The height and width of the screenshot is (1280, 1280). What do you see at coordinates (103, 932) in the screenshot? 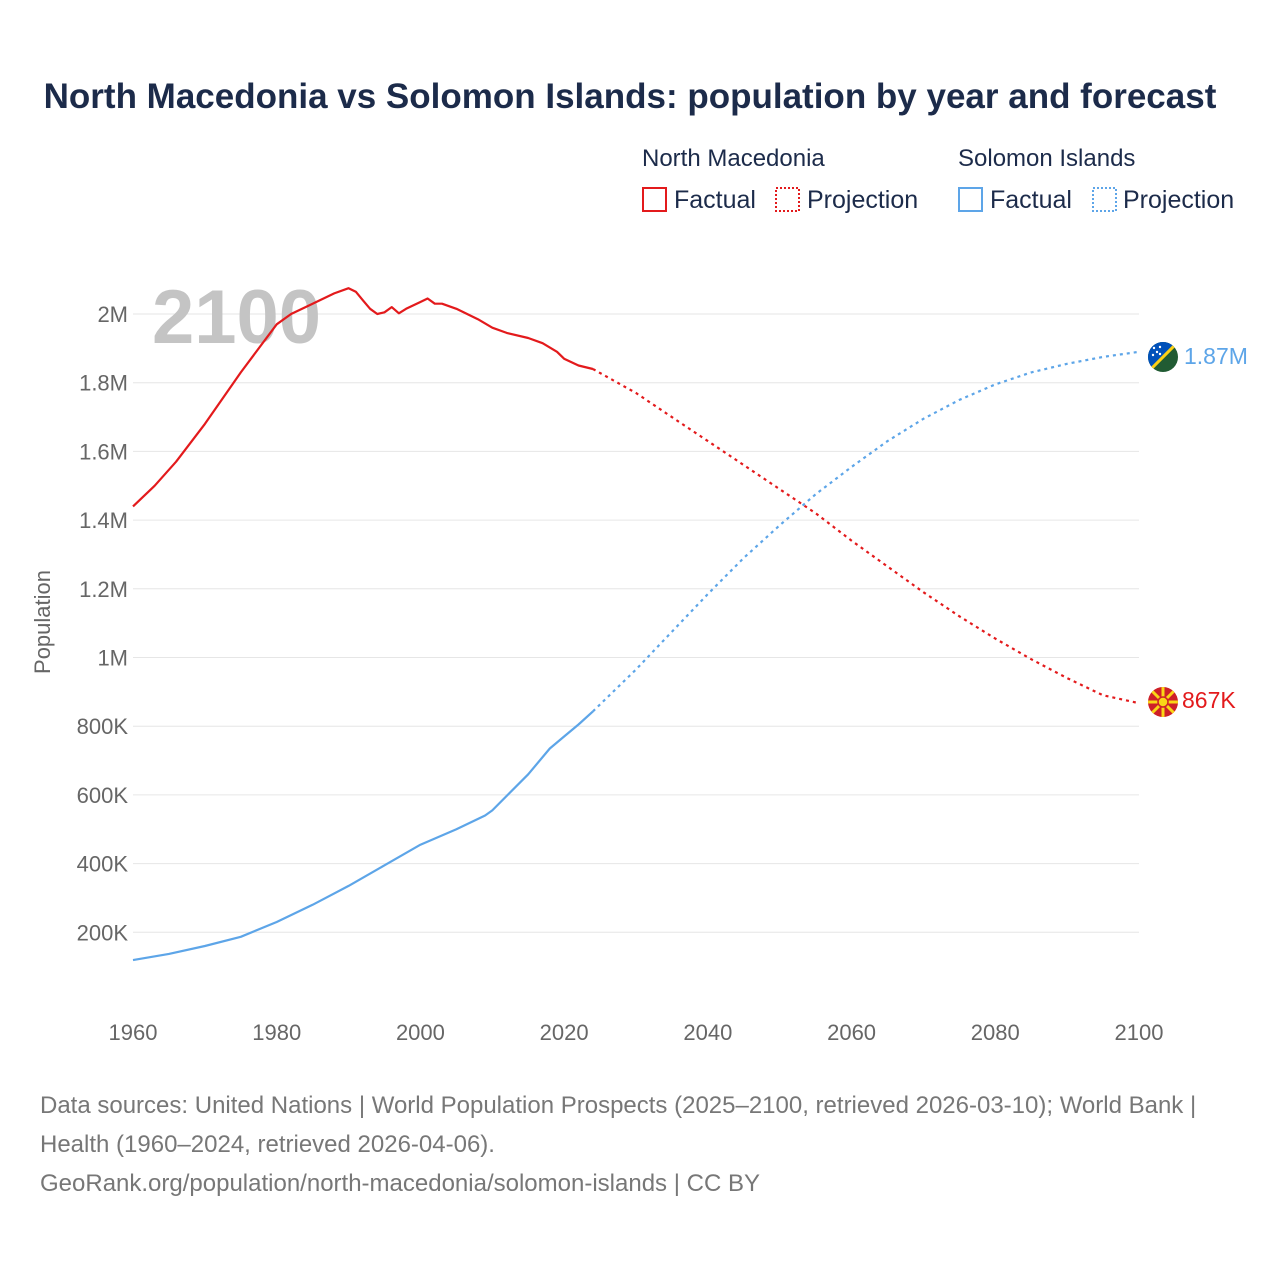
I see `y-tick-label: 200K` at bounding box center [103, 932].